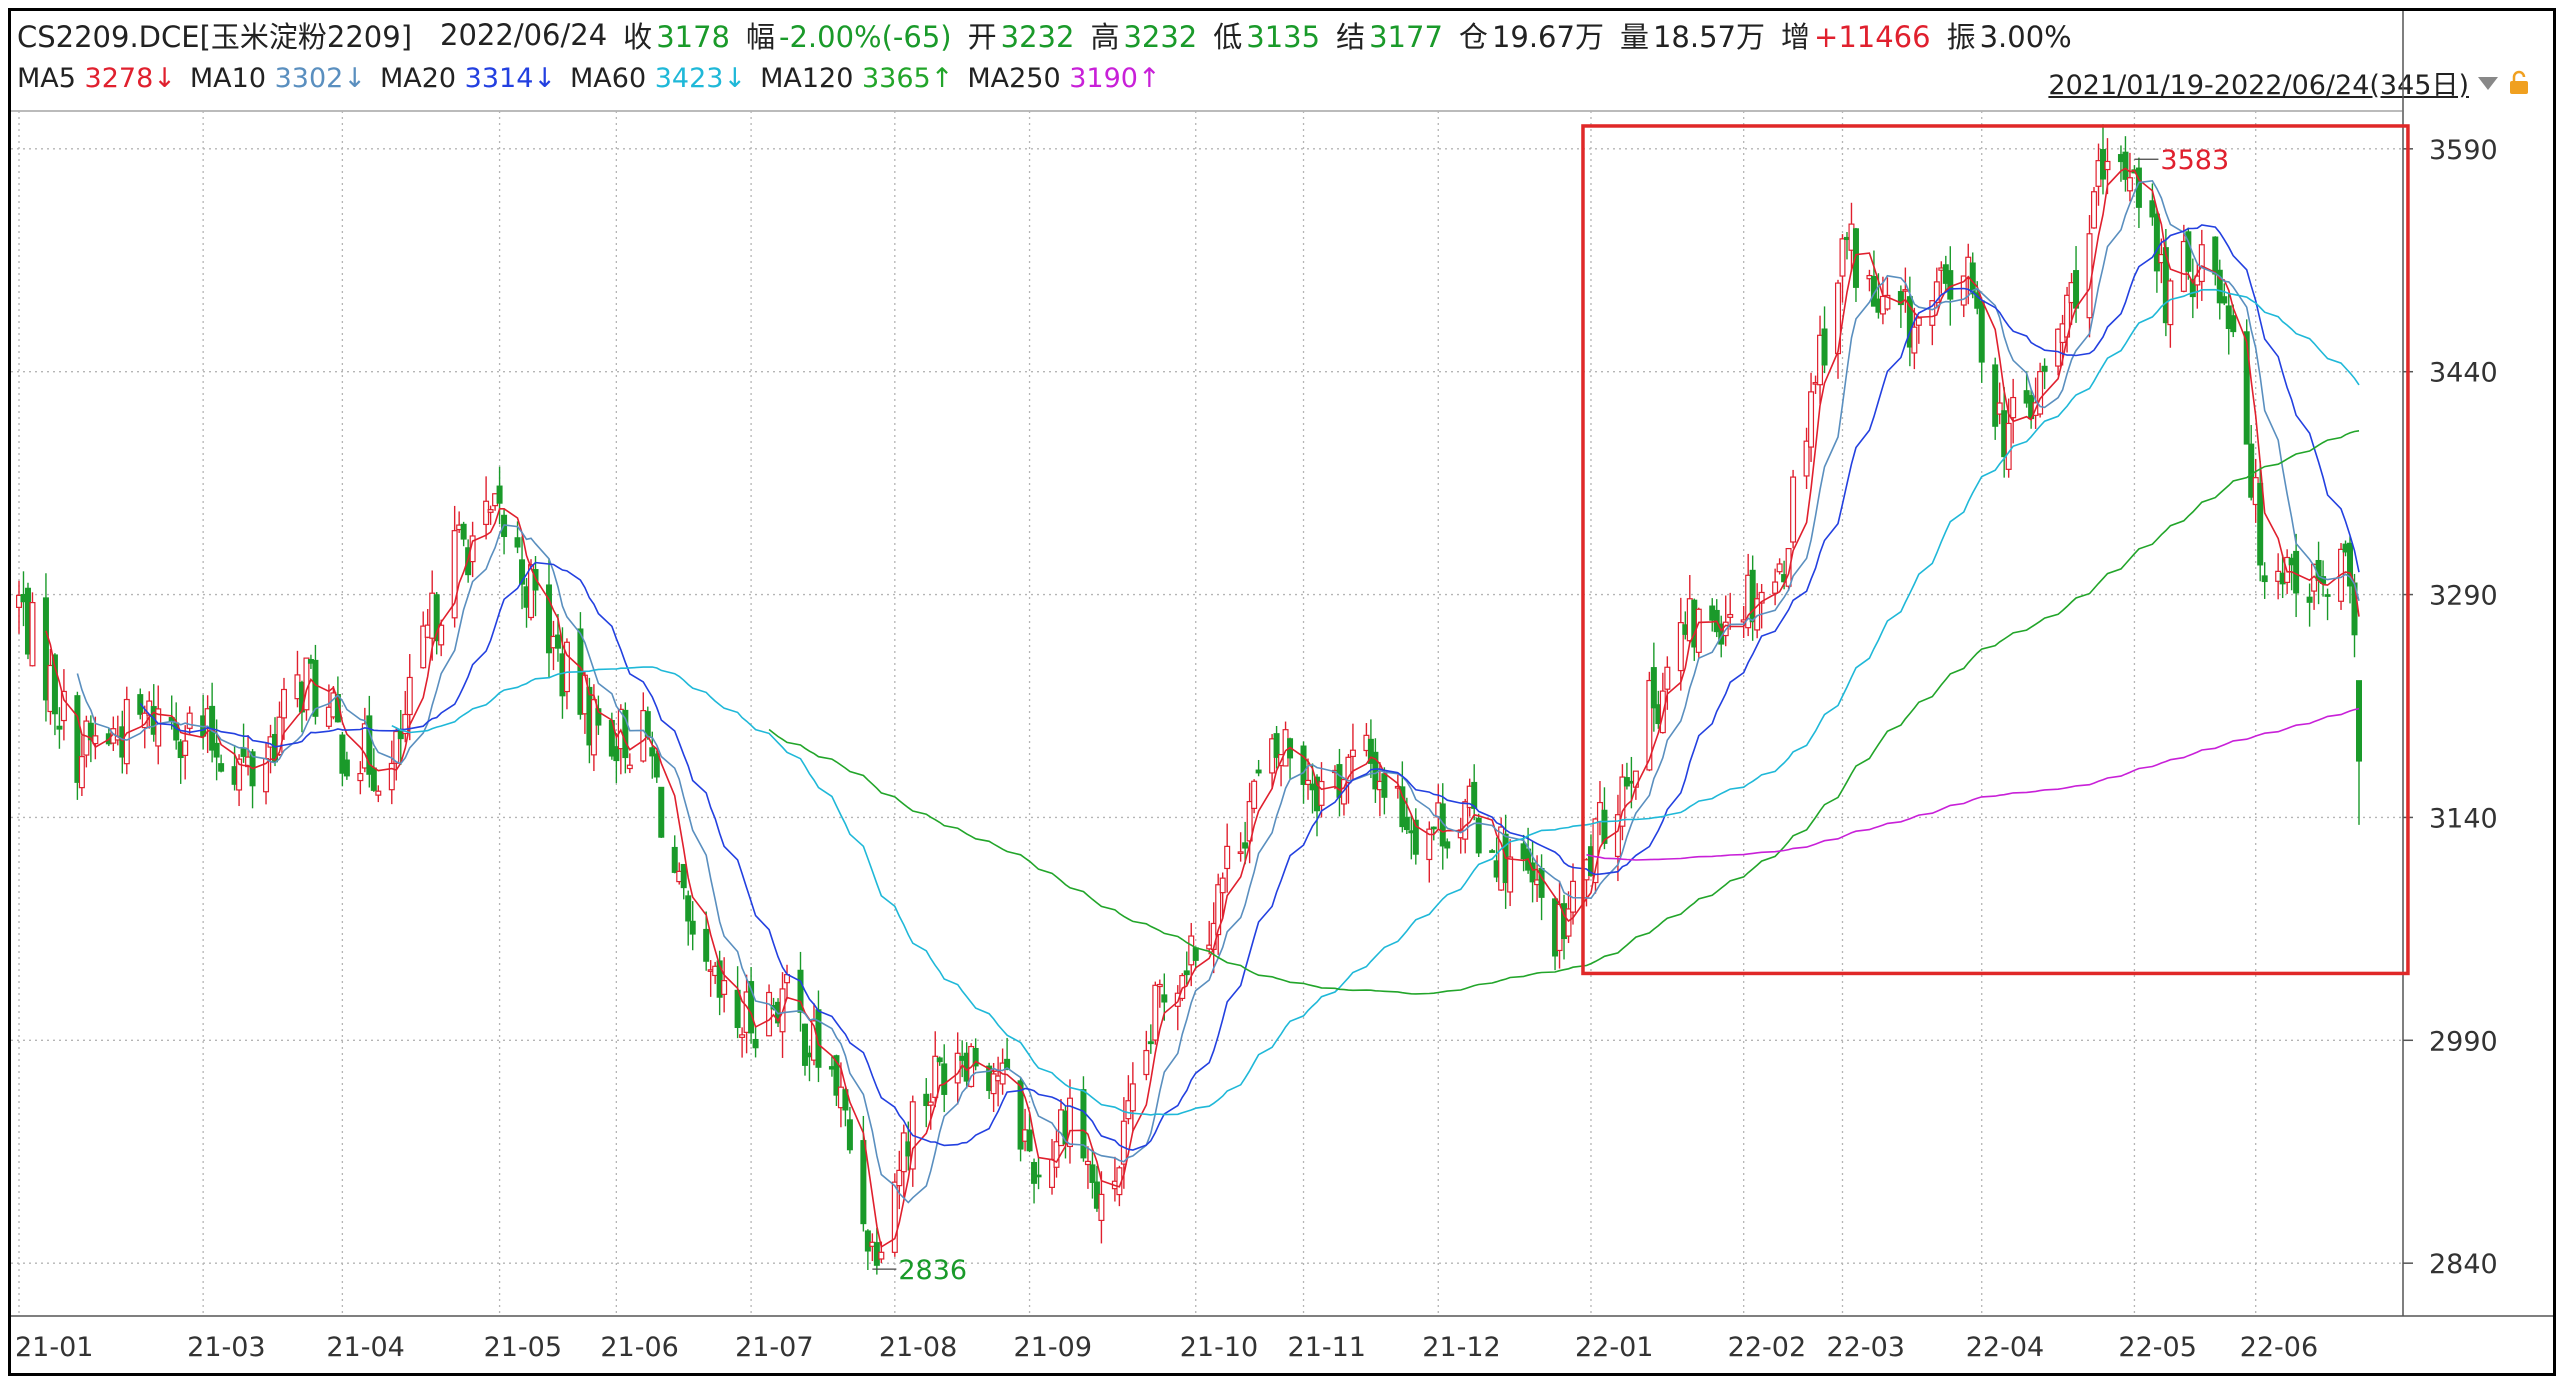  I want to click on increase-field: 增 +11466, so click(1856, 35).